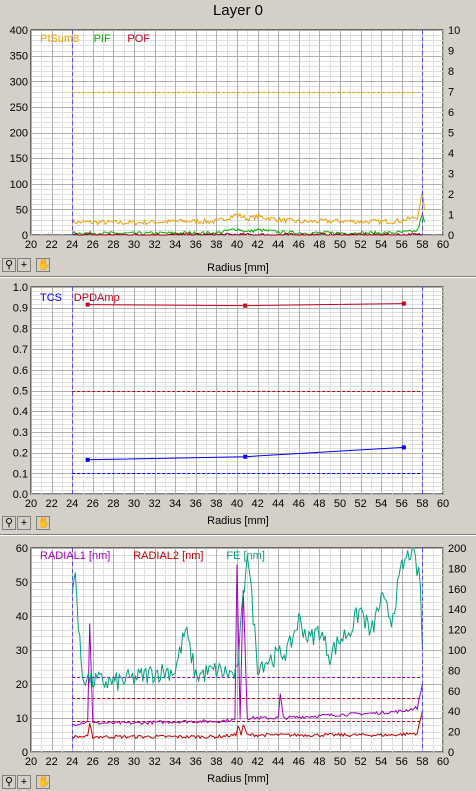 The image size is (476, 791). What do you see at coordinates (75, 556) in the screenshot?
I see `legend-entry: RADIAL1 [nm]` at bounding box center [75, 556].